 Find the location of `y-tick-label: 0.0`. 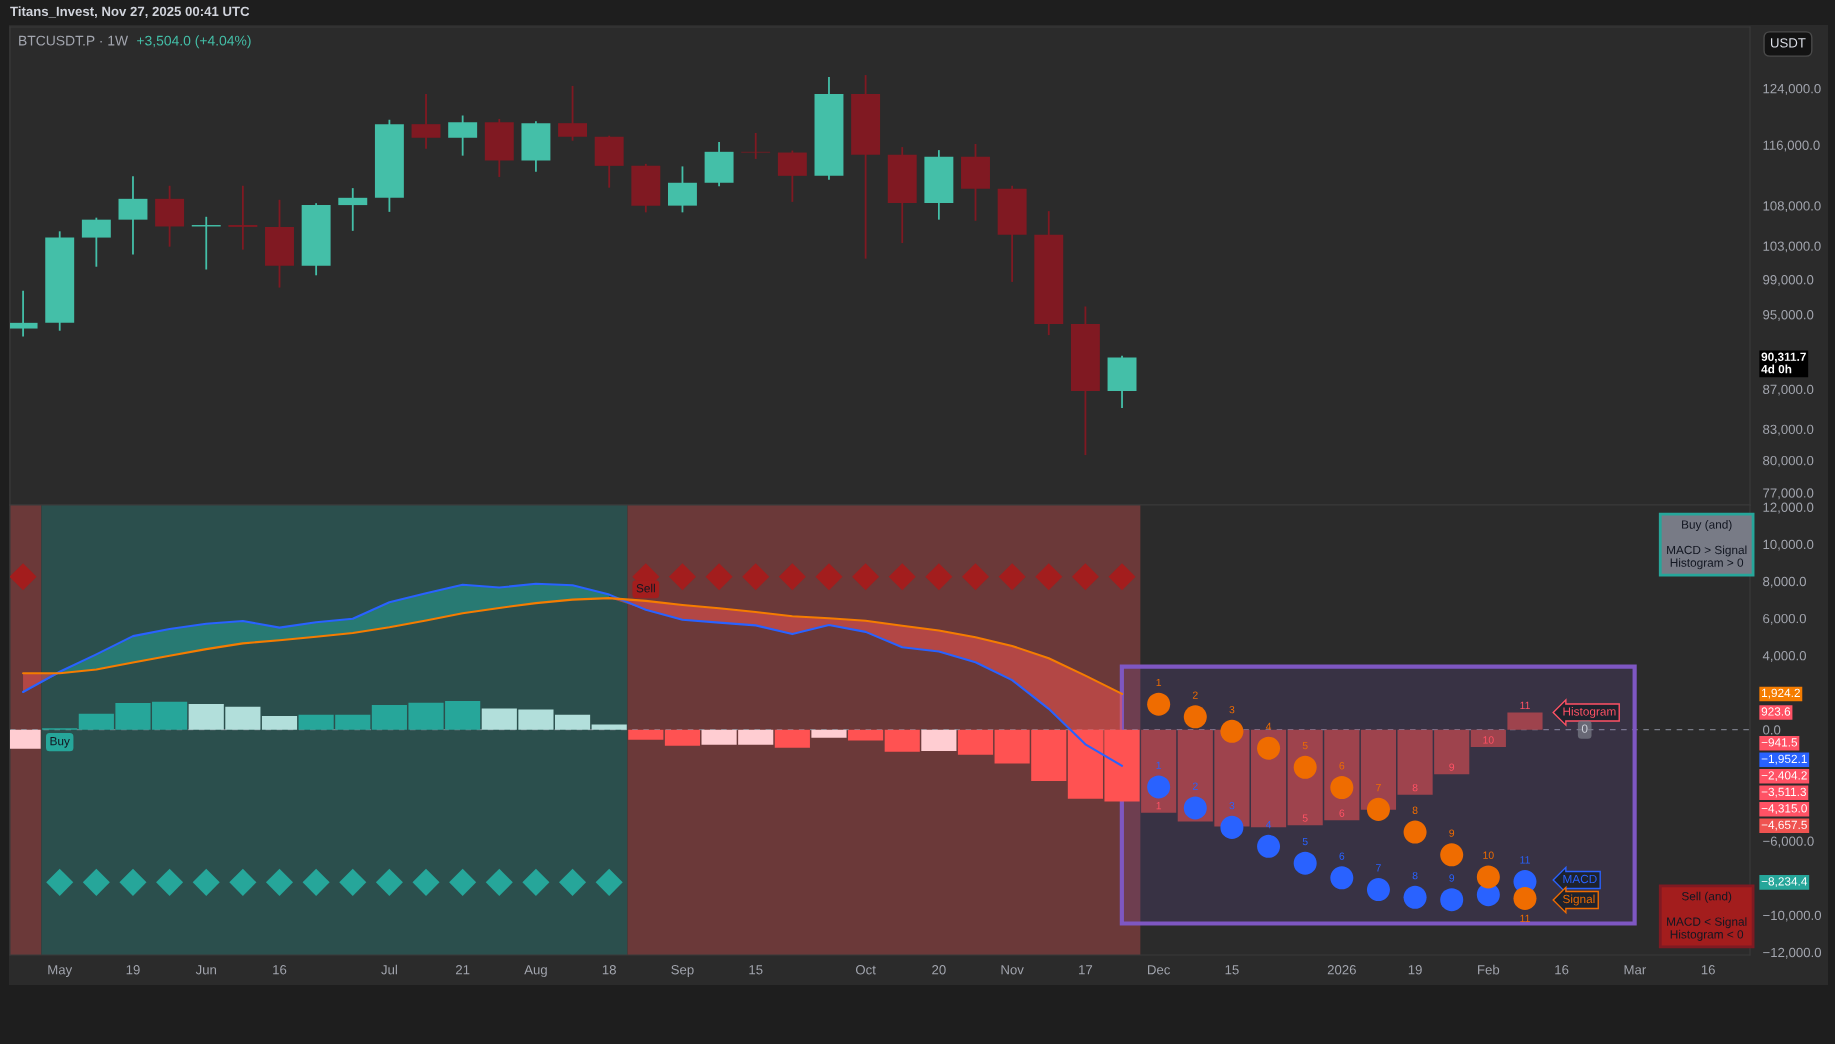

y-tick-label: 0.0 is located at coordinates (1772, 730).